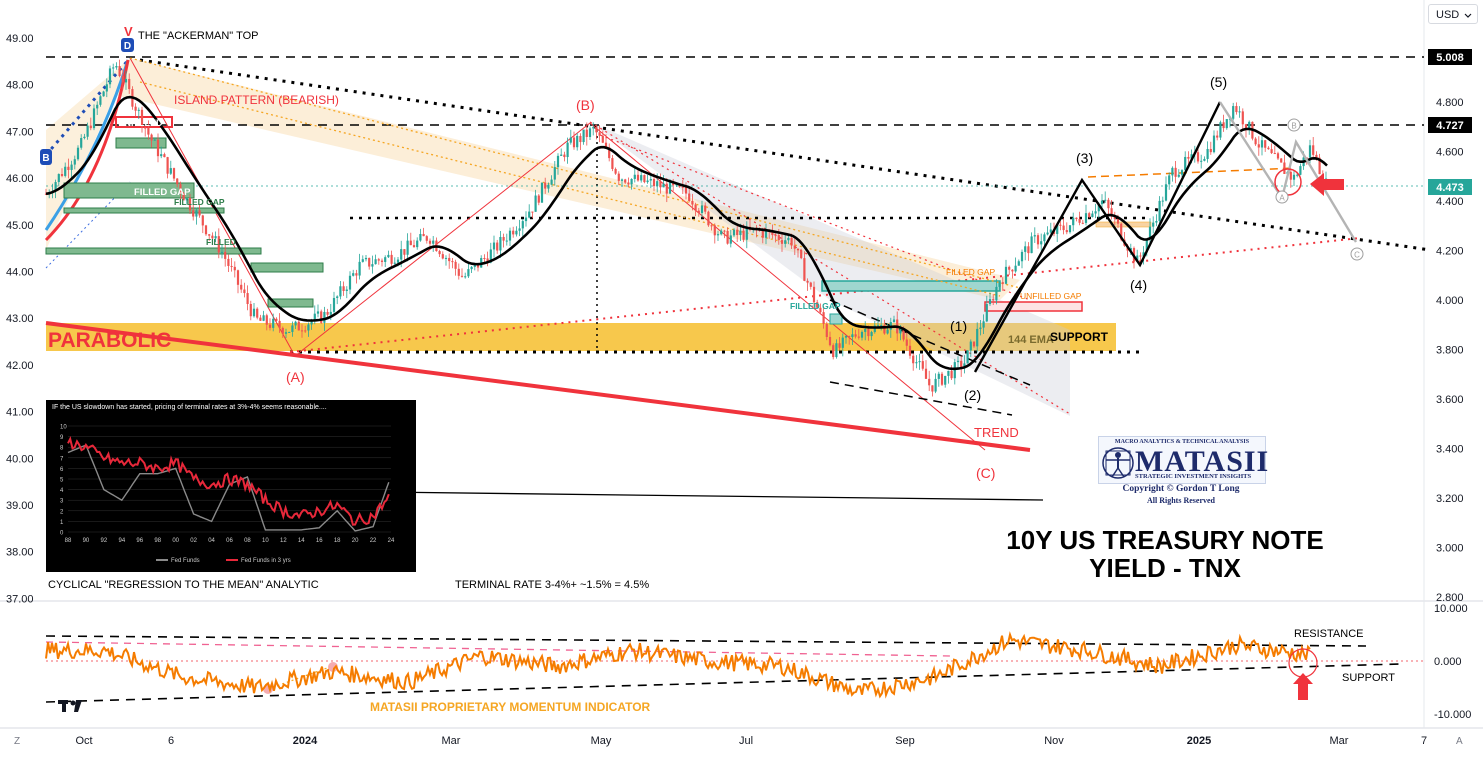 This screenshot has height=760, width=1483. Describe the element at coordinates (391, 541) in the screenshot. I see `inset-x-tick: 24` at that location.